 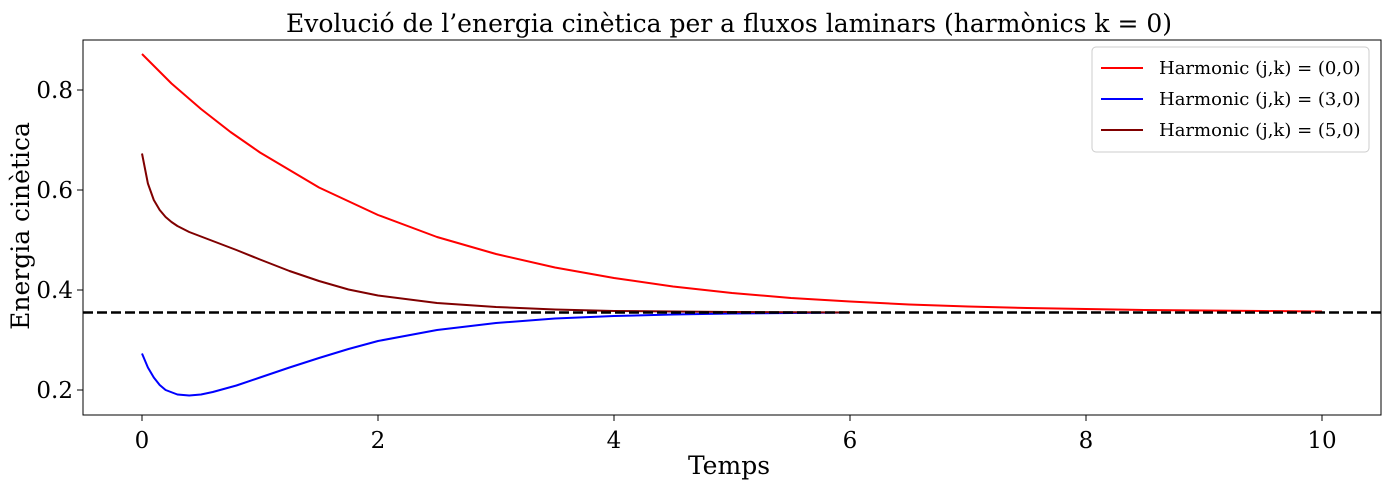 I want to click on y-axis-label: Energia cinètica, so click(x=20, y=226).